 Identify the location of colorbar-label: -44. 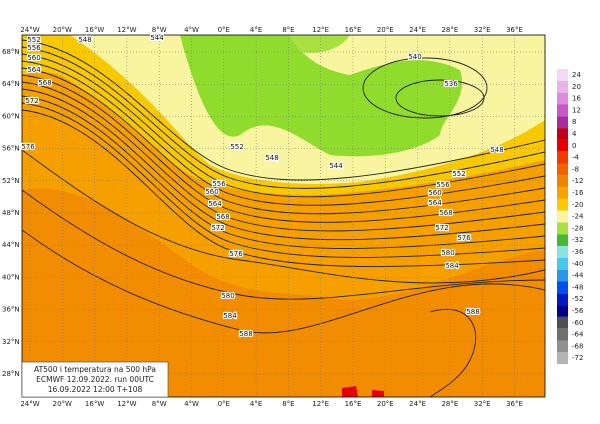
(578, 276).